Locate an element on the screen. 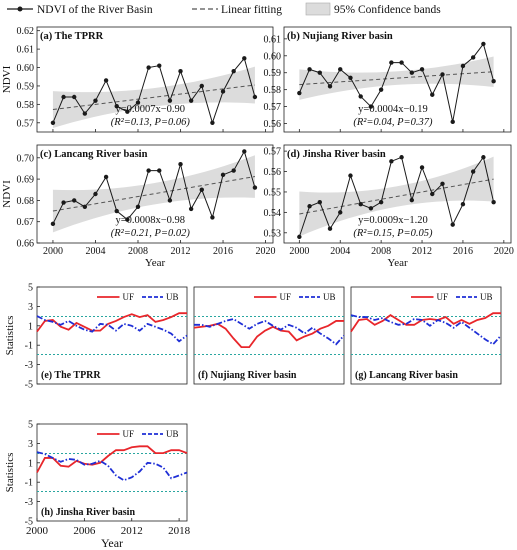 This screenshot has width=517, height=550. y-tick-label: 0.53 is located at coordinates (273, 233).